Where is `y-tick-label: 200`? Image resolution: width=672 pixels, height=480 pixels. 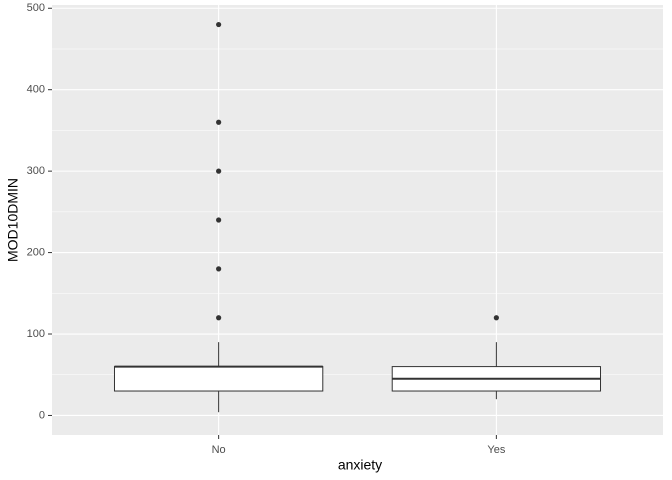 y-tick-label: 200 is located at coordinates (36, 252).